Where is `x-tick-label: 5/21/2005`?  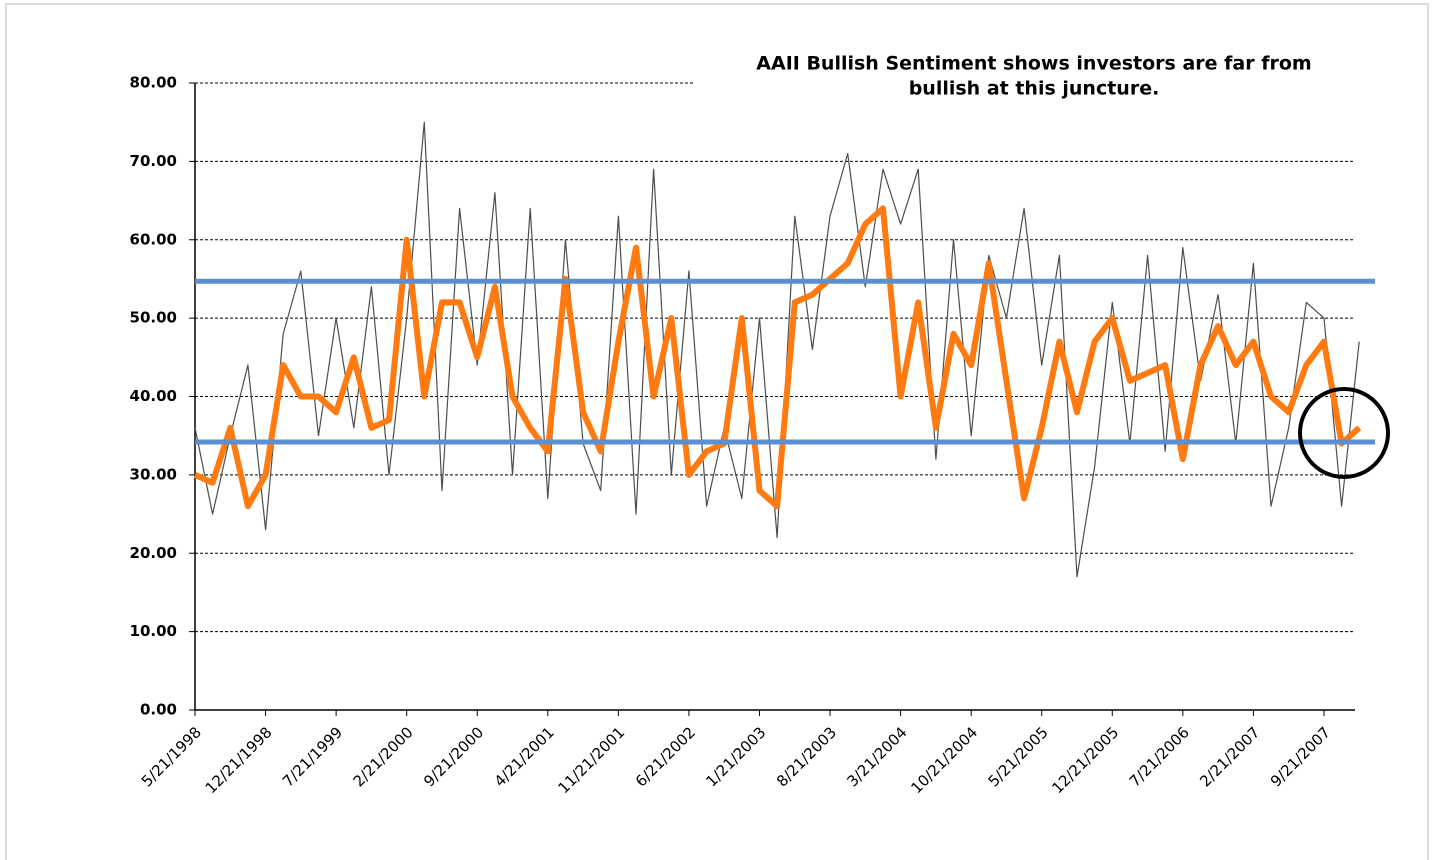 x-tick-label: 5/21/2005 is located at coordinates (1018, 756).